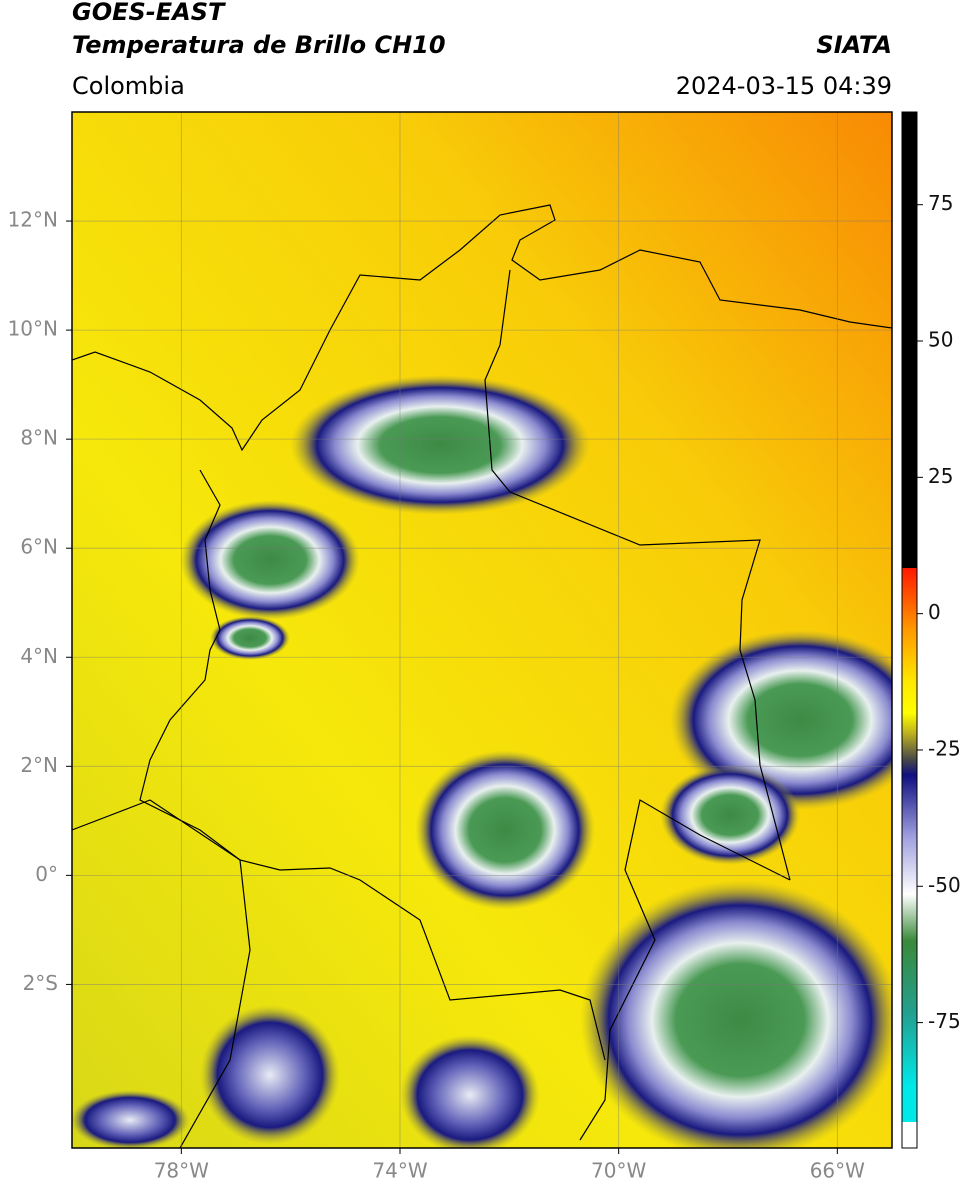  Describe the element at coordinates (940, 203) in the screenshot. I see `colorbar-tick-label: 75` at that location.